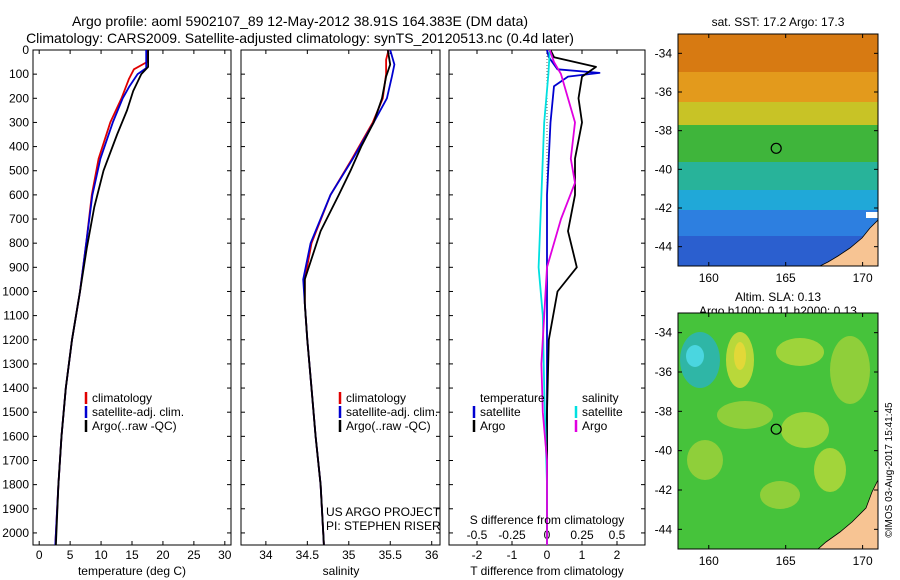  Describe the element at coordinates (19, 98) in the screenshot. I see `depth-tick-label: 200` at that location.